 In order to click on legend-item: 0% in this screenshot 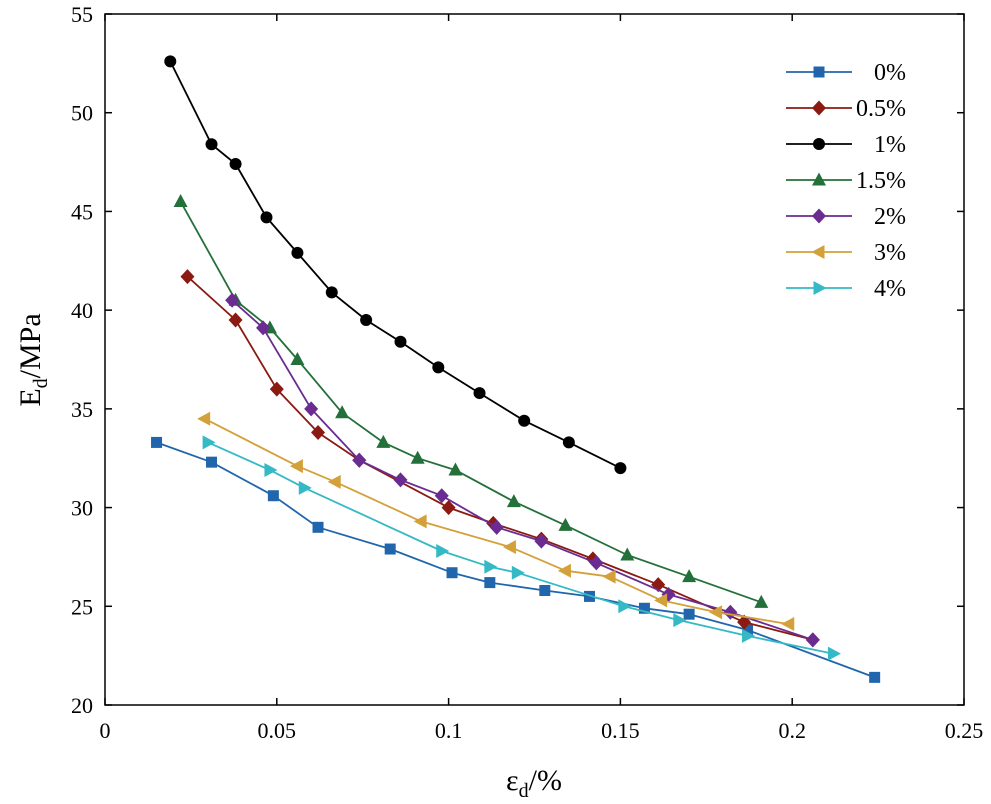, I will do `click(846, 73)`.